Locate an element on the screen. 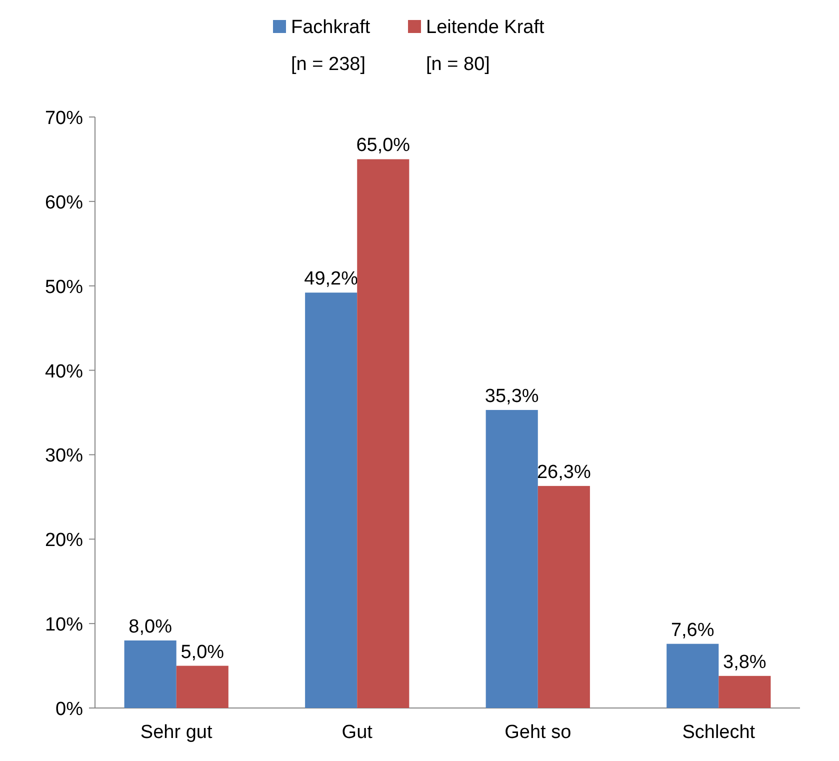  x-tick-label: Schlecht is located at coordinates (719, 732).